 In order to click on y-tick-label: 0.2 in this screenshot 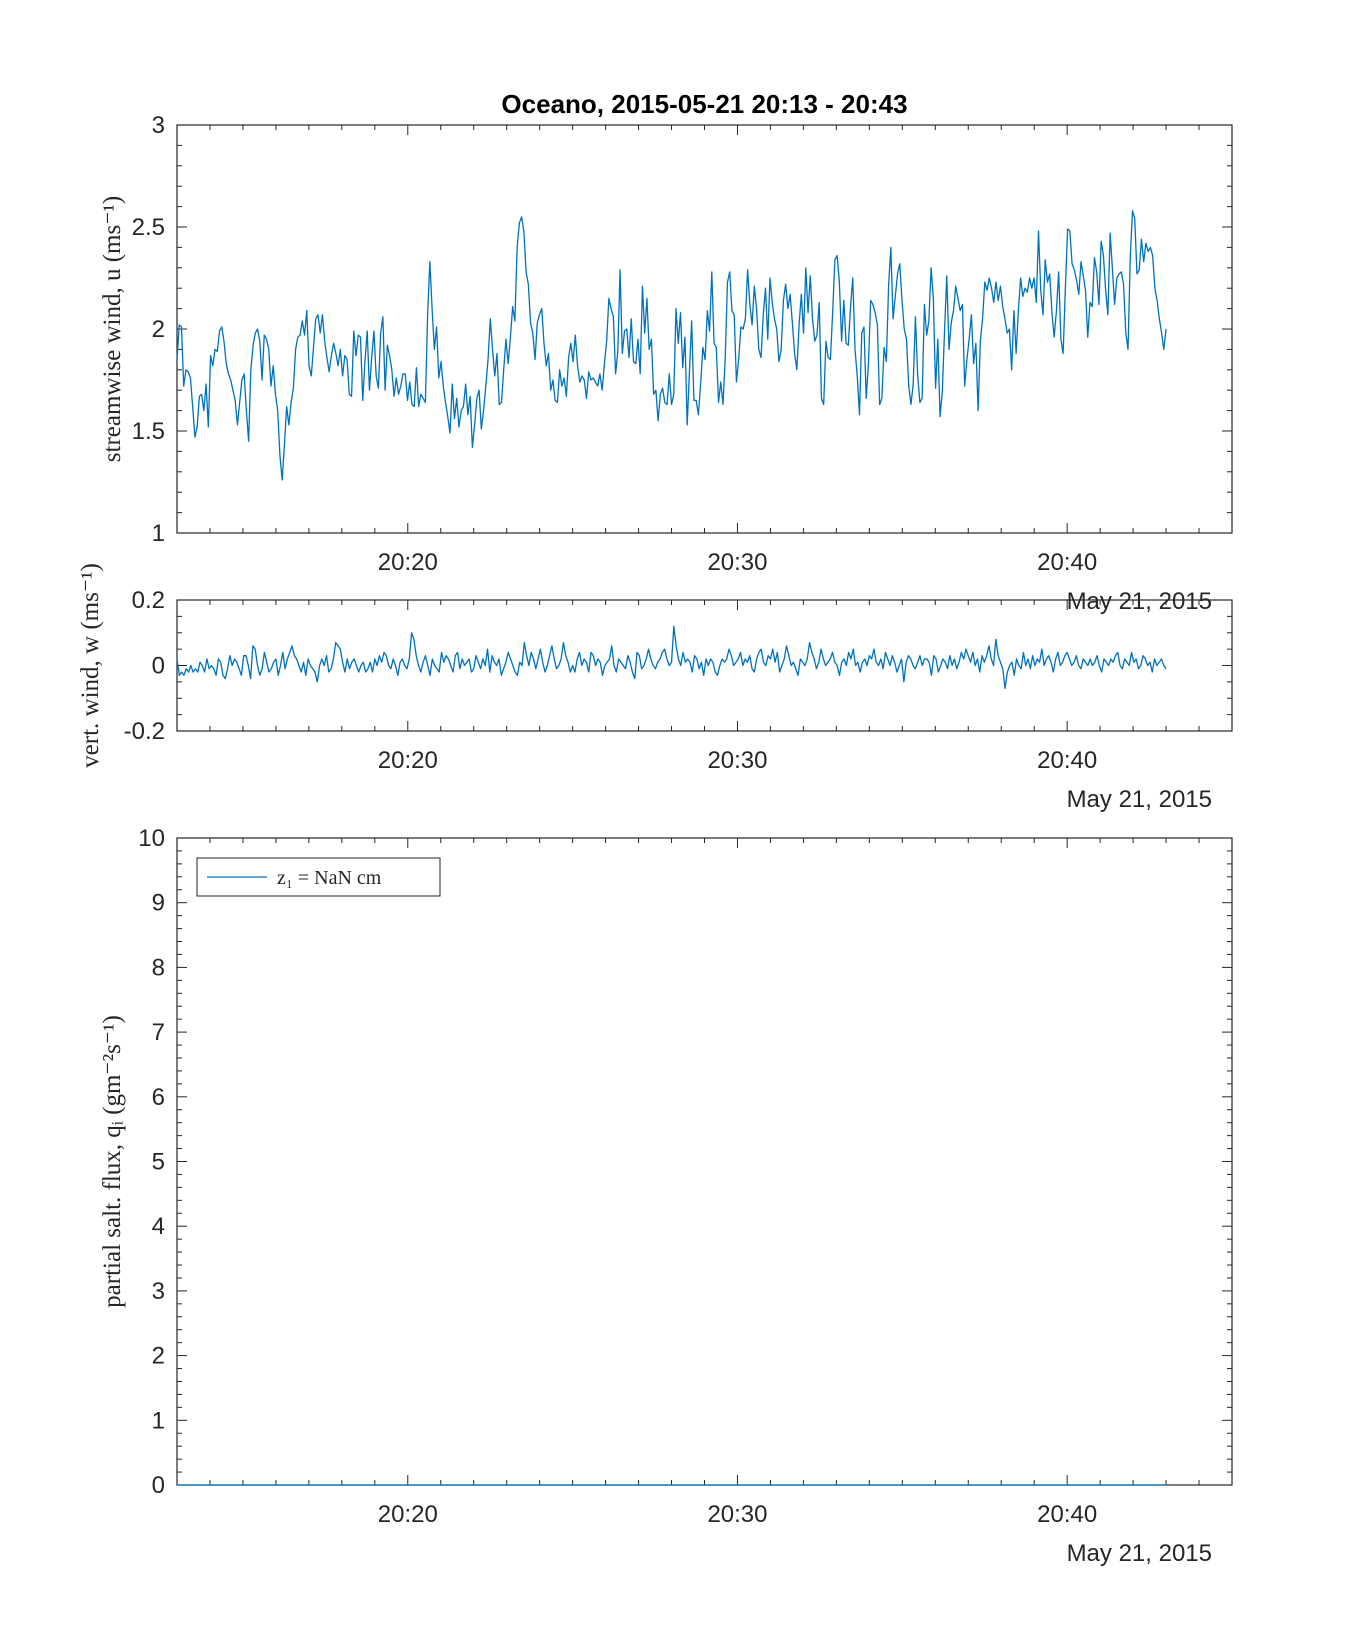, I will do `click(148, 600)`.